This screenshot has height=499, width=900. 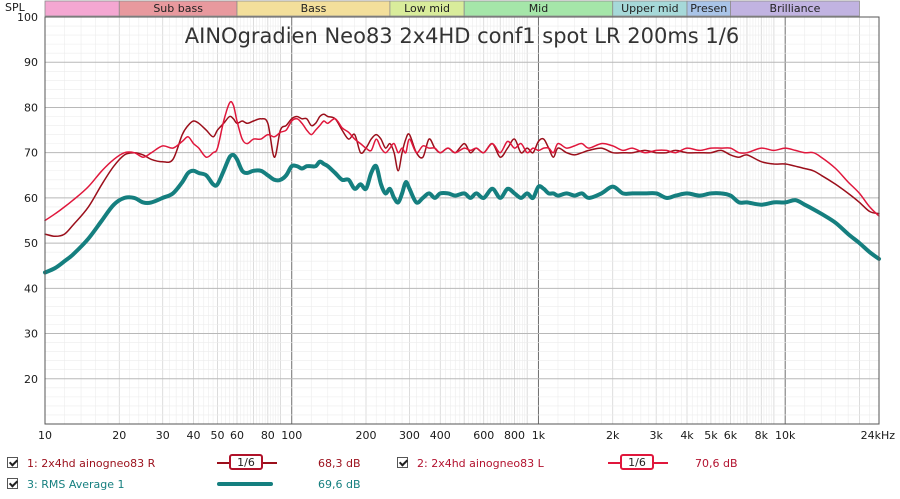 What do you see at coordinates (687, 435) in the screenshot?
I see `x-tick-label: 4k` at bounding box center [687, 435].